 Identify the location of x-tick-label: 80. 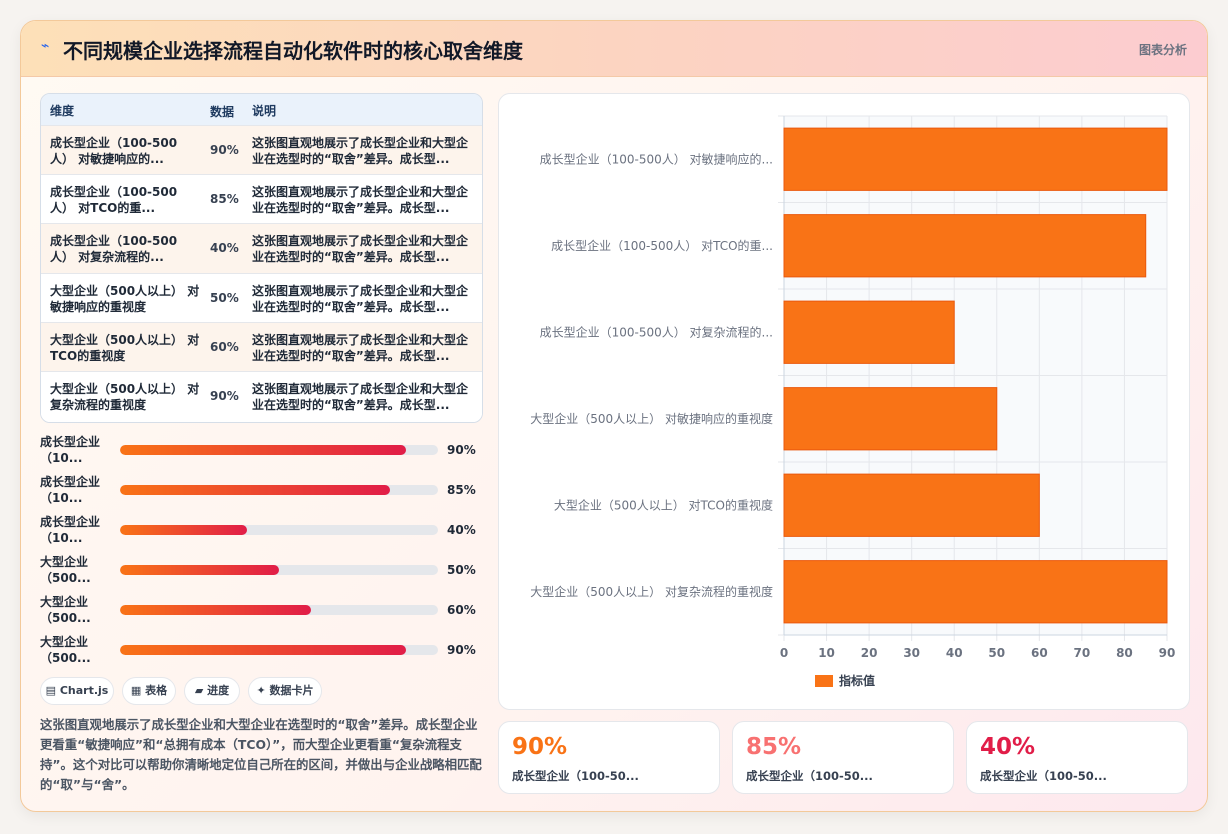
(1124, 653).